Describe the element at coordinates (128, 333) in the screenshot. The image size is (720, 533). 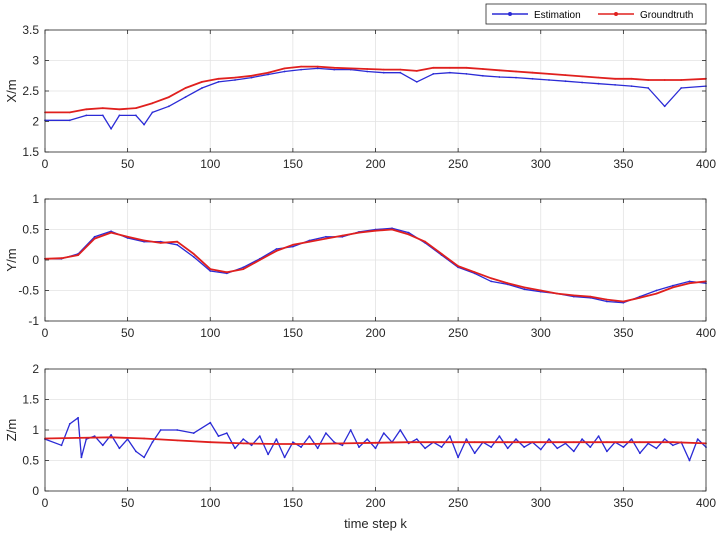
I see `x-tick-label: 50` at that location.